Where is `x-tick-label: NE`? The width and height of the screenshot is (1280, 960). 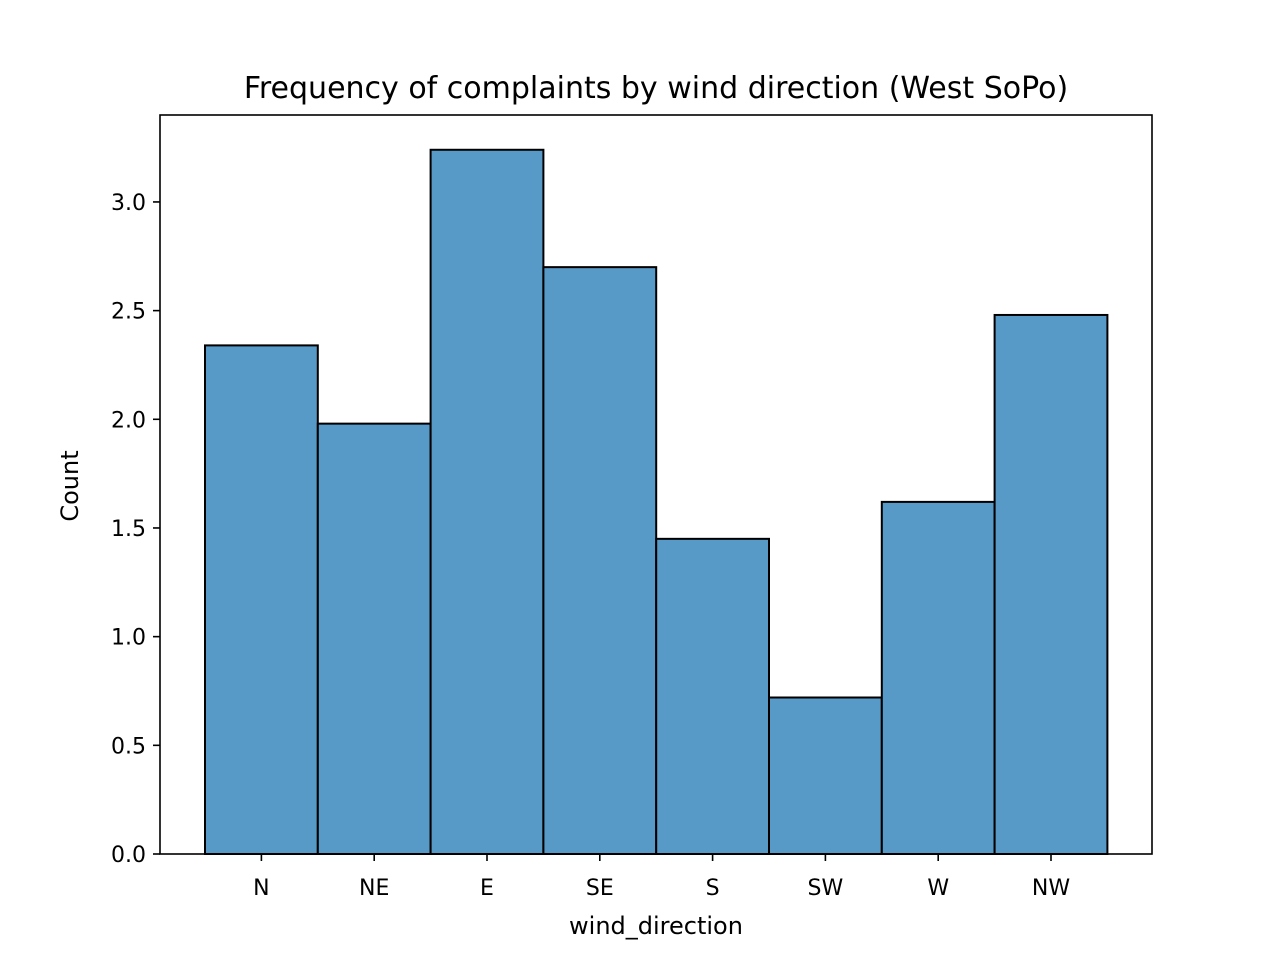
x-tick-label: NE is located at coordinates (374, 888).